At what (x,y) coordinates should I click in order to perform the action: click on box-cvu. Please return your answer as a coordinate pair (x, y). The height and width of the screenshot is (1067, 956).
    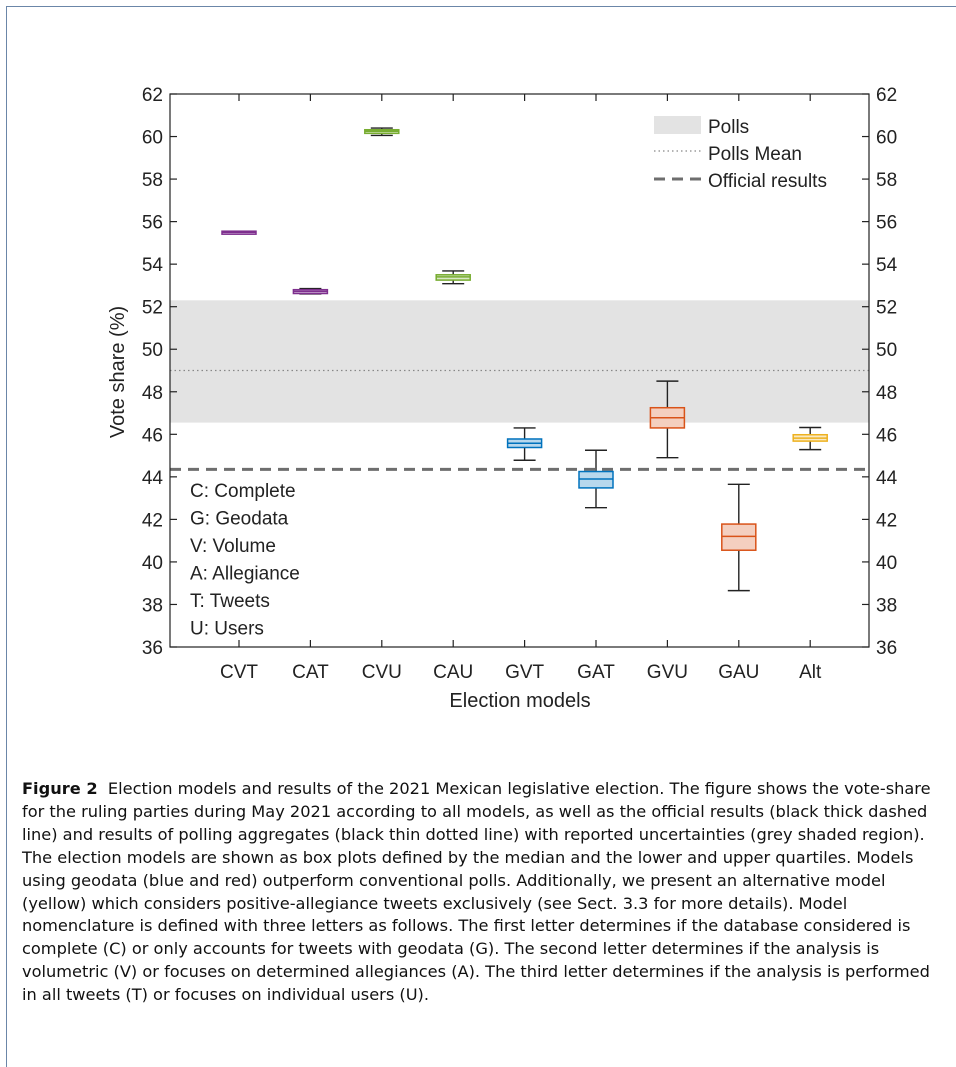
    Looking at the image, I should click on (382, 132).